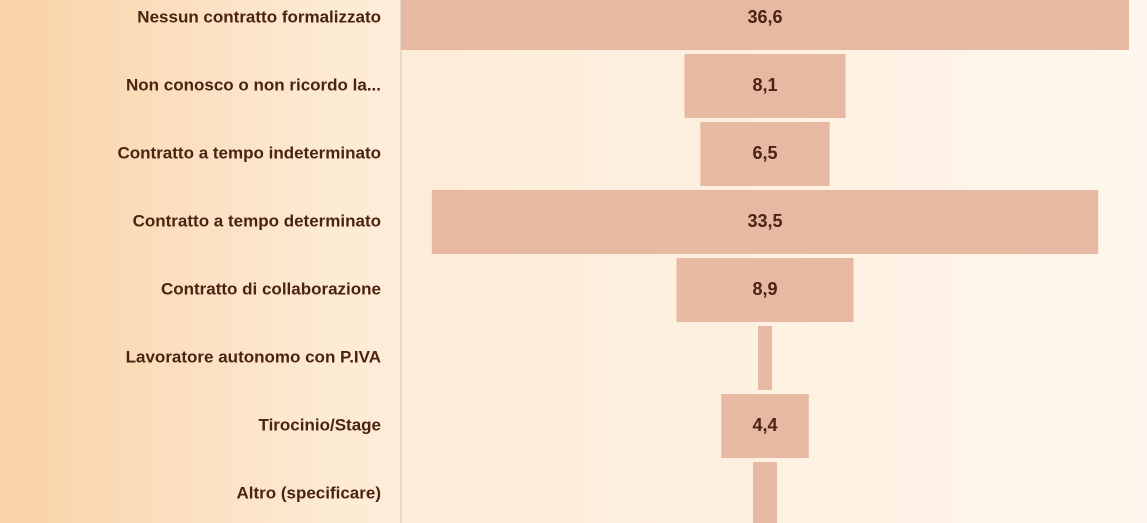 The image size is (1147, 523). What do you see at coordinates (253, 356) in the screenshot?
I see `category-label: Lavoratore autonomo con P.IVA` at bounding box center [253, 356].